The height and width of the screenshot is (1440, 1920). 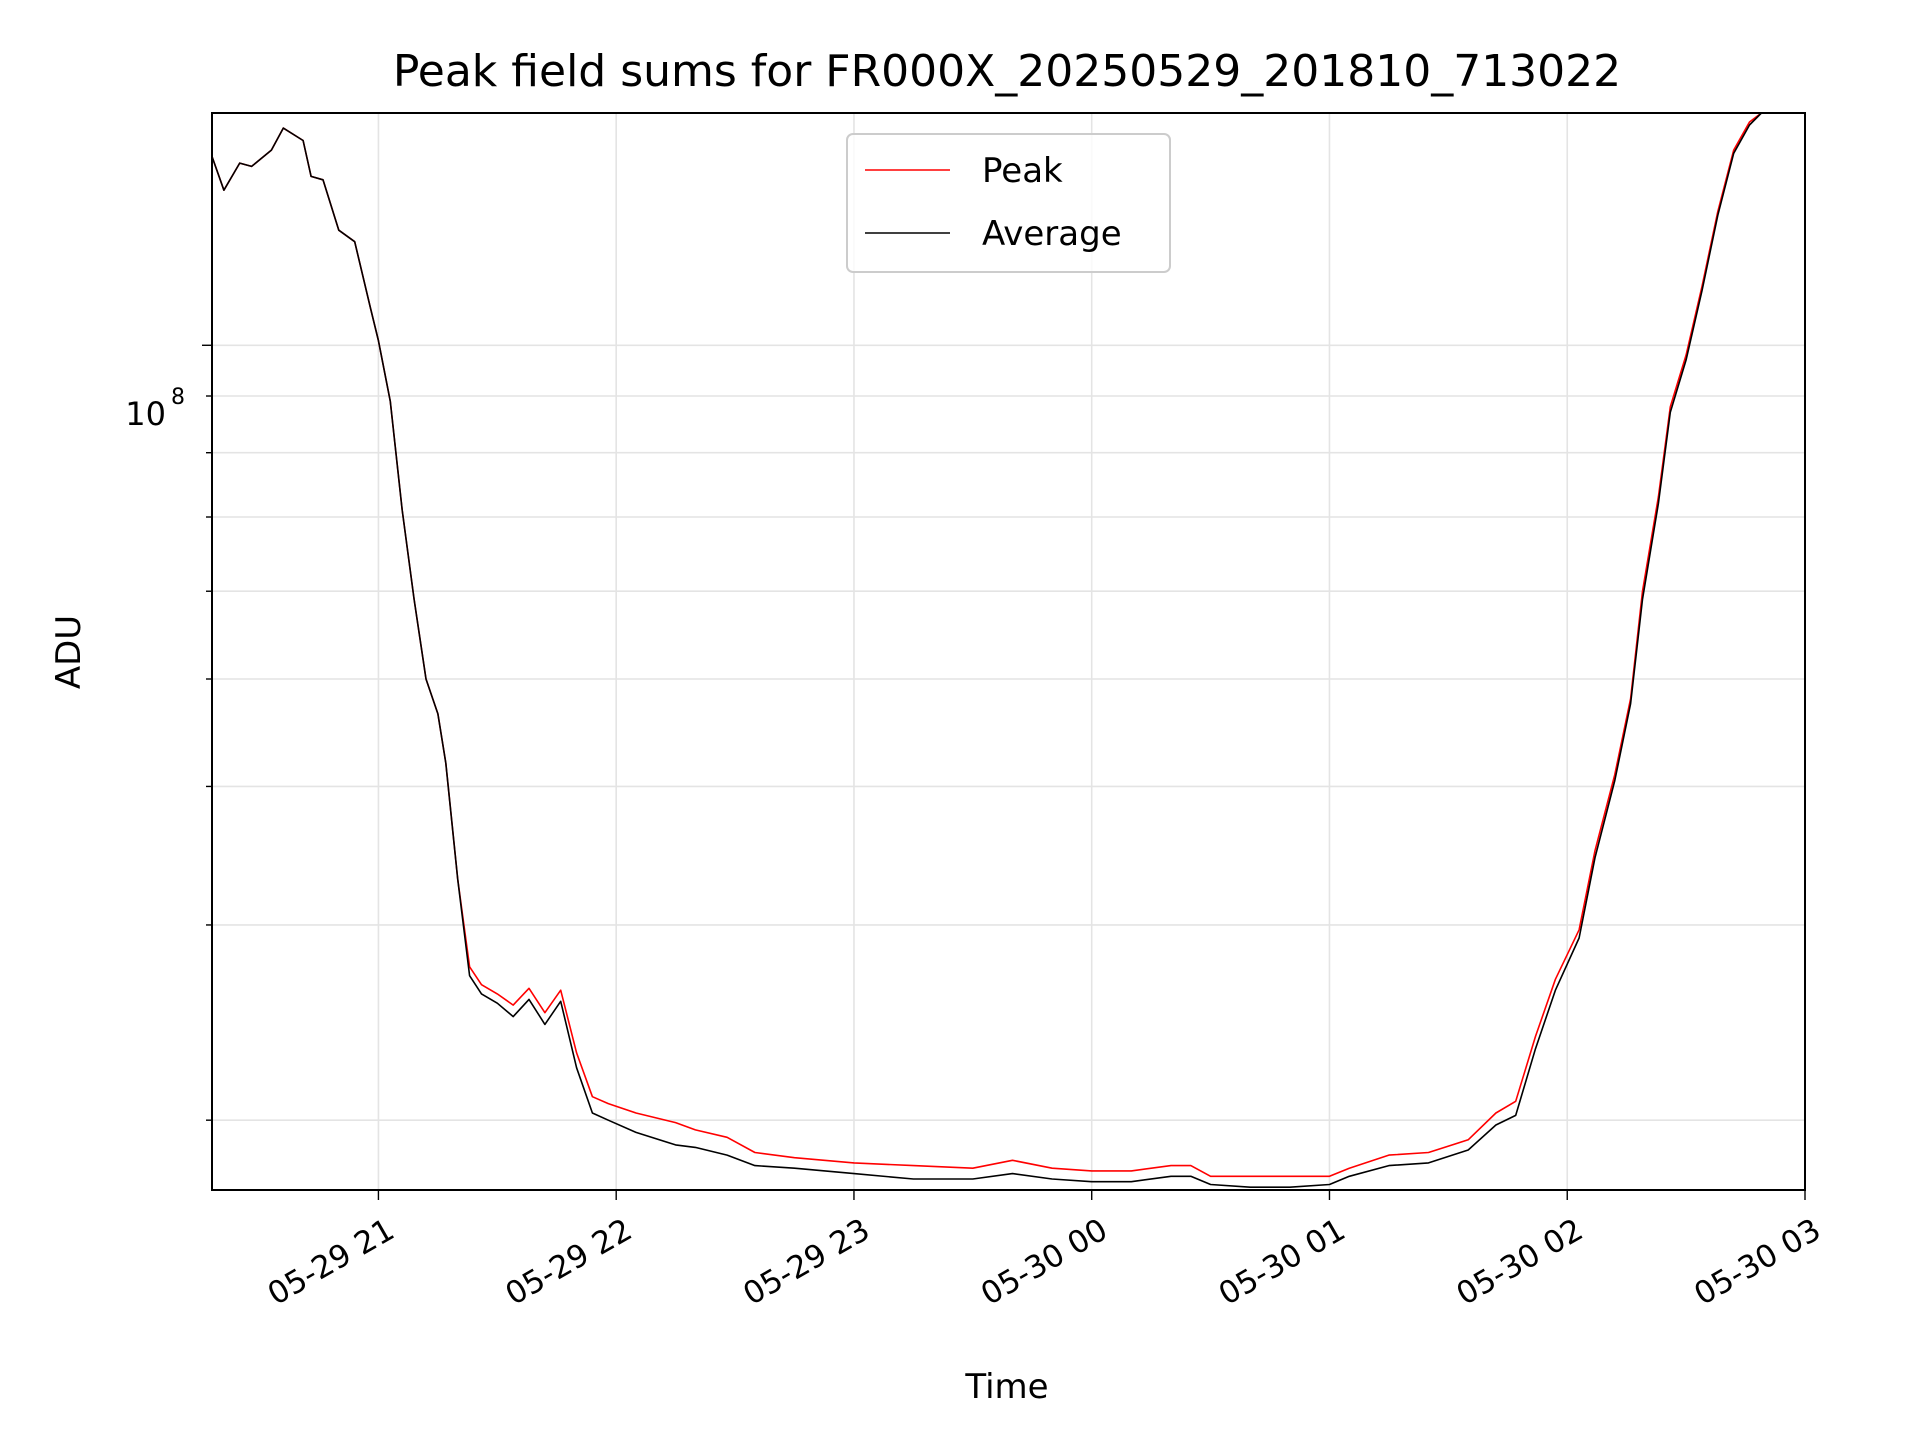 I want to click on y-major-tick-label: 10 8, so click(x=155, y=409).